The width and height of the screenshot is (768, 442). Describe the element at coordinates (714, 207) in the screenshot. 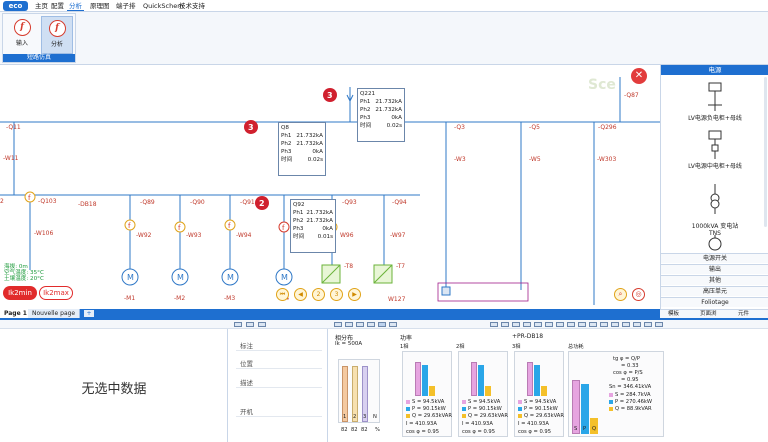

I see `library-item-substation: 1000kVA 变电站 TNS` at that location.